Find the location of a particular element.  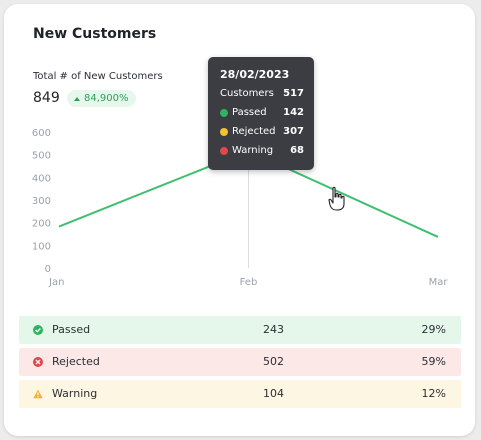

y-axis: 0 100 200 300 400 500 600 is located at coordinates (41, 201).